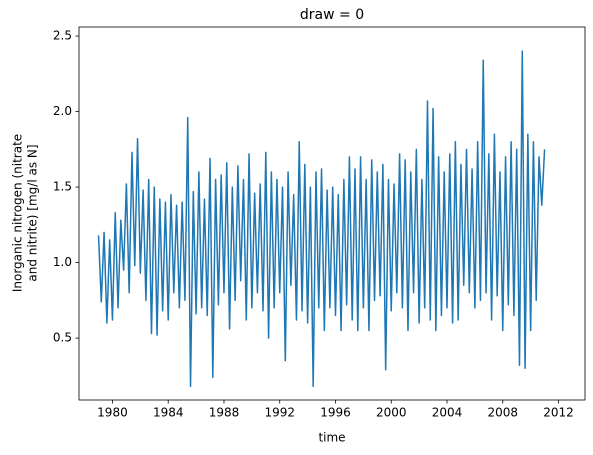  Describe the element at coordinates (33, 212) in the screenshot. I see `y-axis-label: and nitrite) [mg/l as N]` at that location.